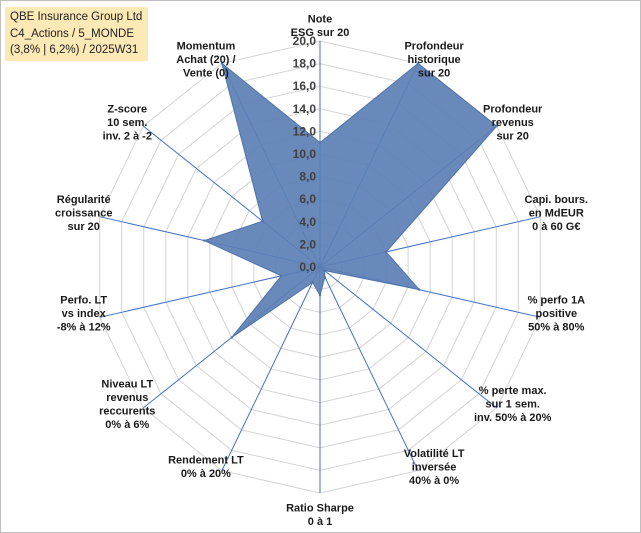 This screenshot has height=533, width=641. I want to click on tick-label: 4,0, so click(307, 222).